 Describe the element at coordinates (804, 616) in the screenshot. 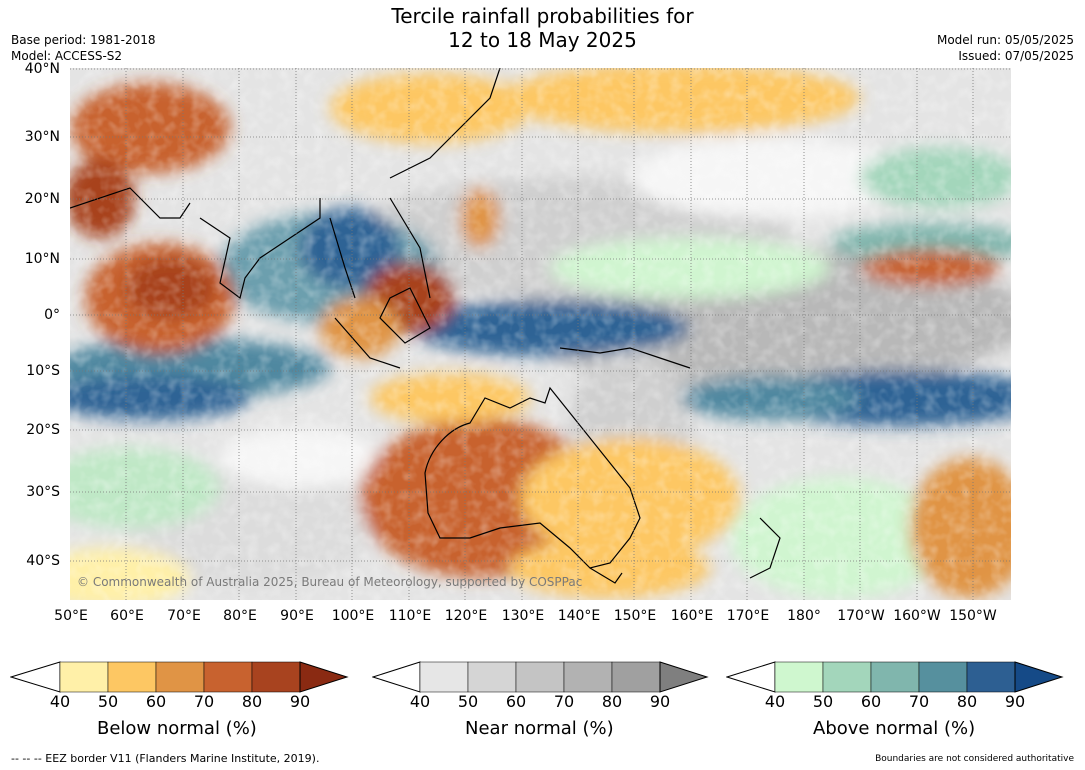

I see `lon-label: 180°` at that location.